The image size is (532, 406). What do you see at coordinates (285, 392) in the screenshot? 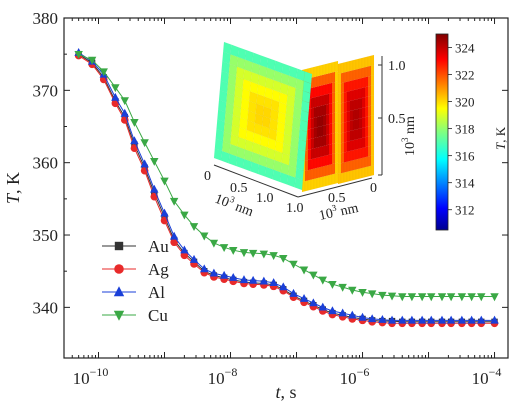
I see `x-axis-title: t, s` at bounding box center [285, 392].